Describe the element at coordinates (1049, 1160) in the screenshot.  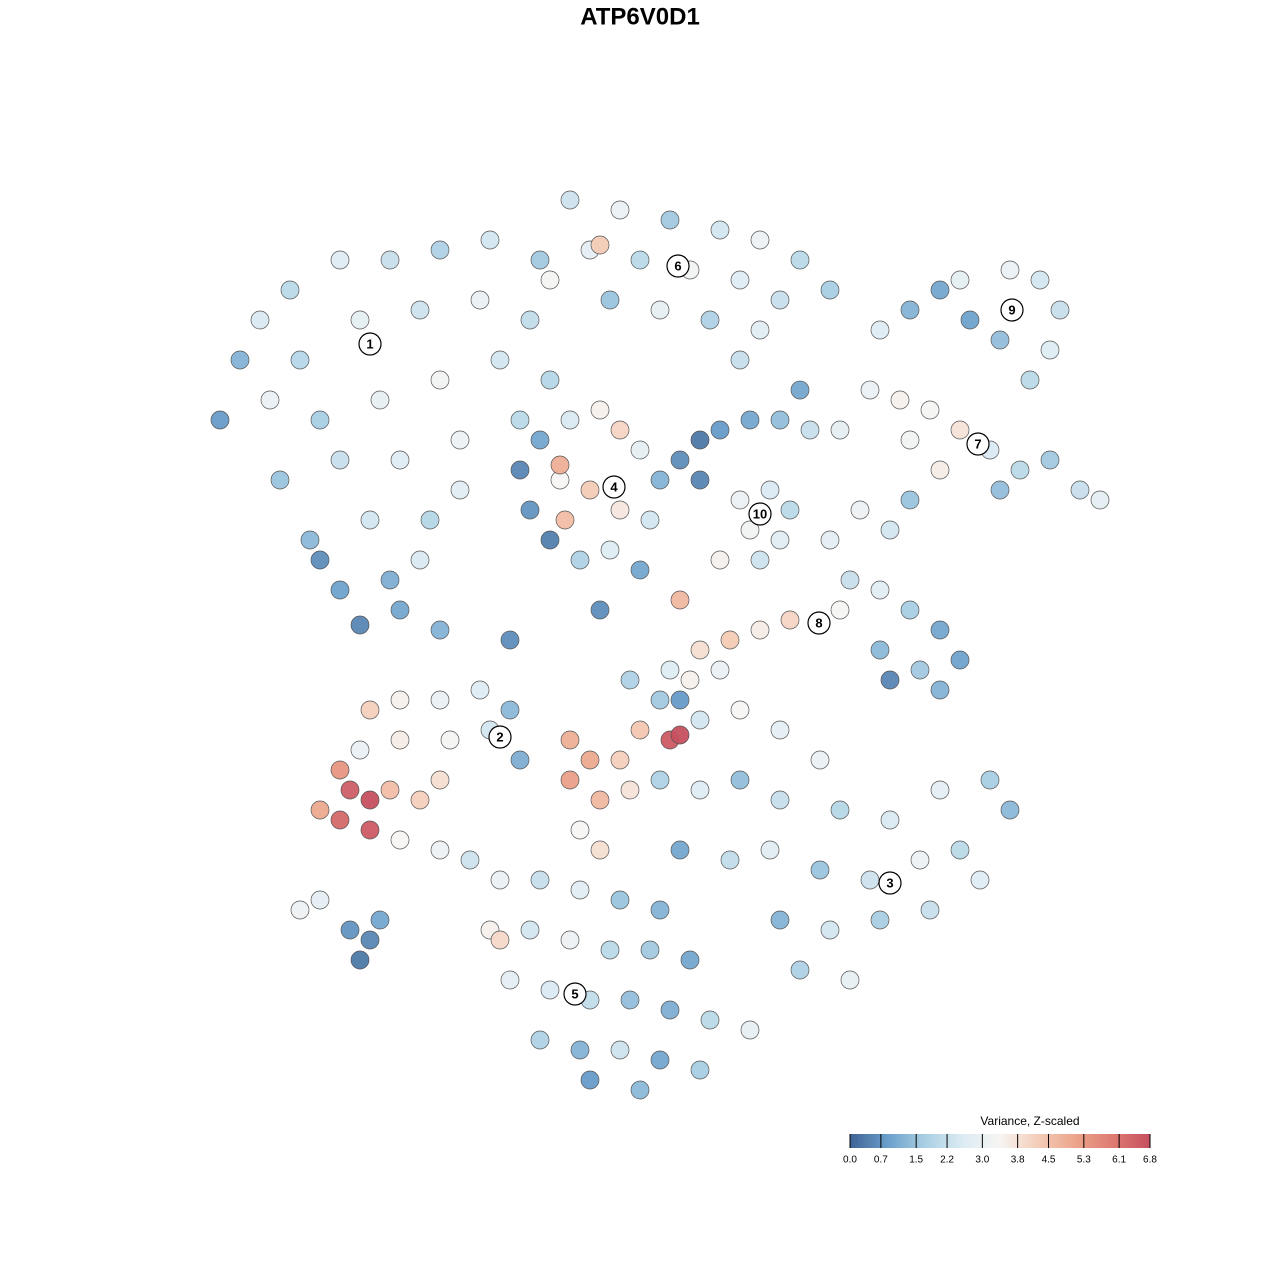
I see `colorbar-tick-label: 4.5` at that location.